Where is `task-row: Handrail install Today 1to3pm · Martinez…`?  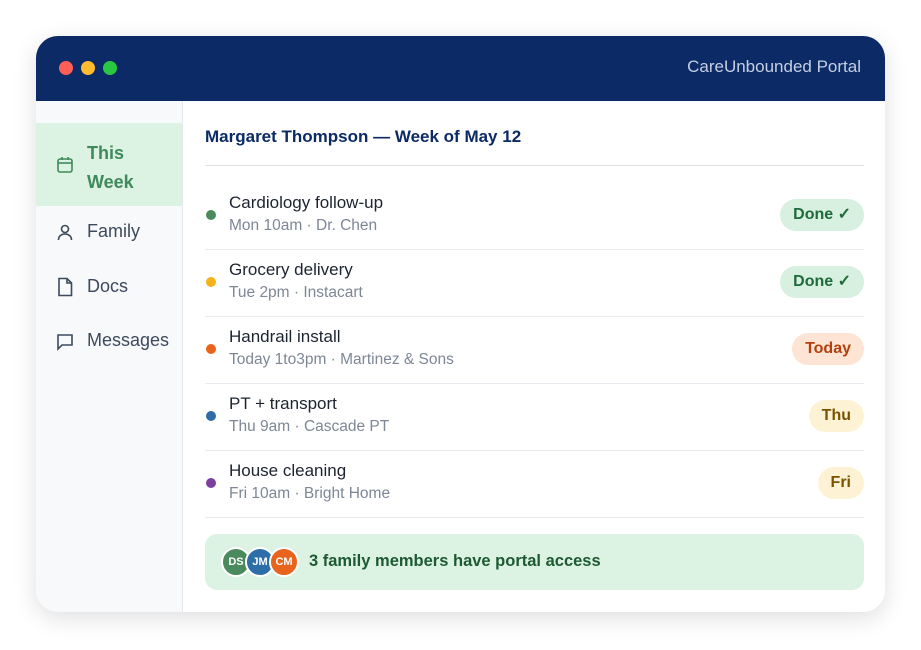 task-row: Handrail install Today 1to3pm · Martinez… is located at coordinates (534, 350).